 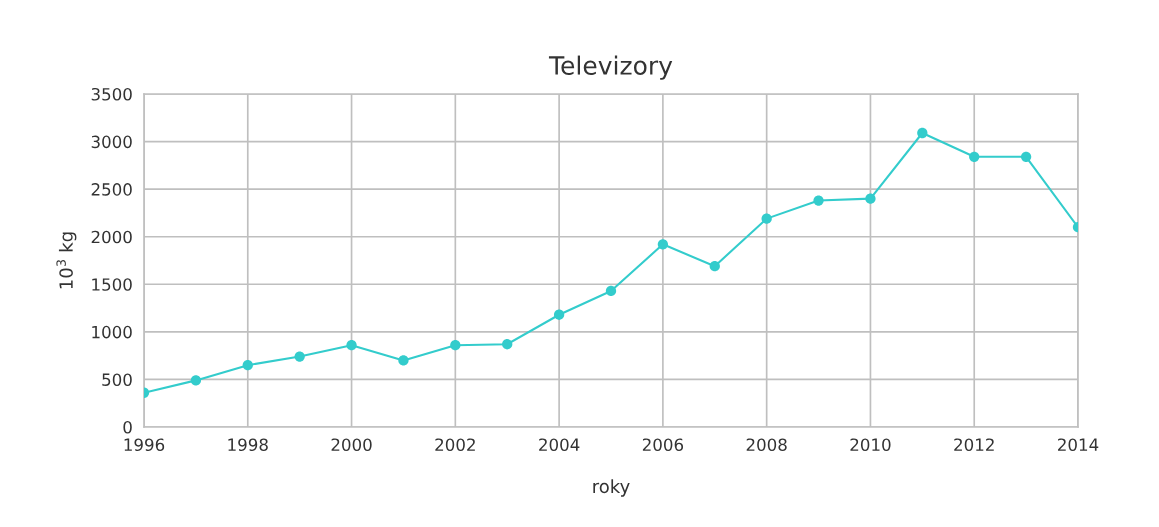 What do you see at coordinates (766, 445) in the screenshot?
I see `x-tick-label: 2008` at bounding box center [766, 445].